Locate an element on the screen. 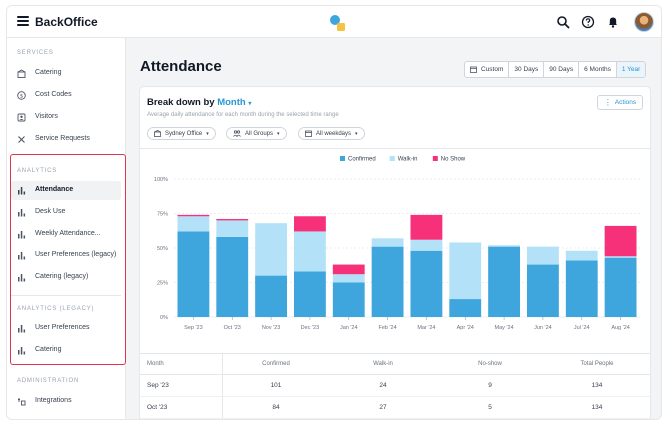 This screenshot has height=425, width=670. sidebar-item-user-preferences: User Preferences is located at coordinates (66, 328).